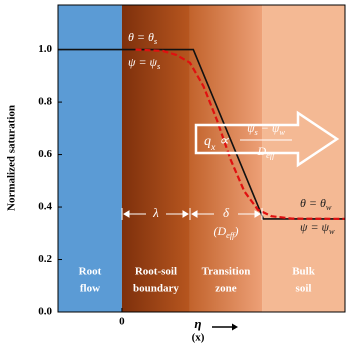  Describe the element at coordinates (45, 259) in the screenshot. I see `y-tick-label: 0.2` at that location.